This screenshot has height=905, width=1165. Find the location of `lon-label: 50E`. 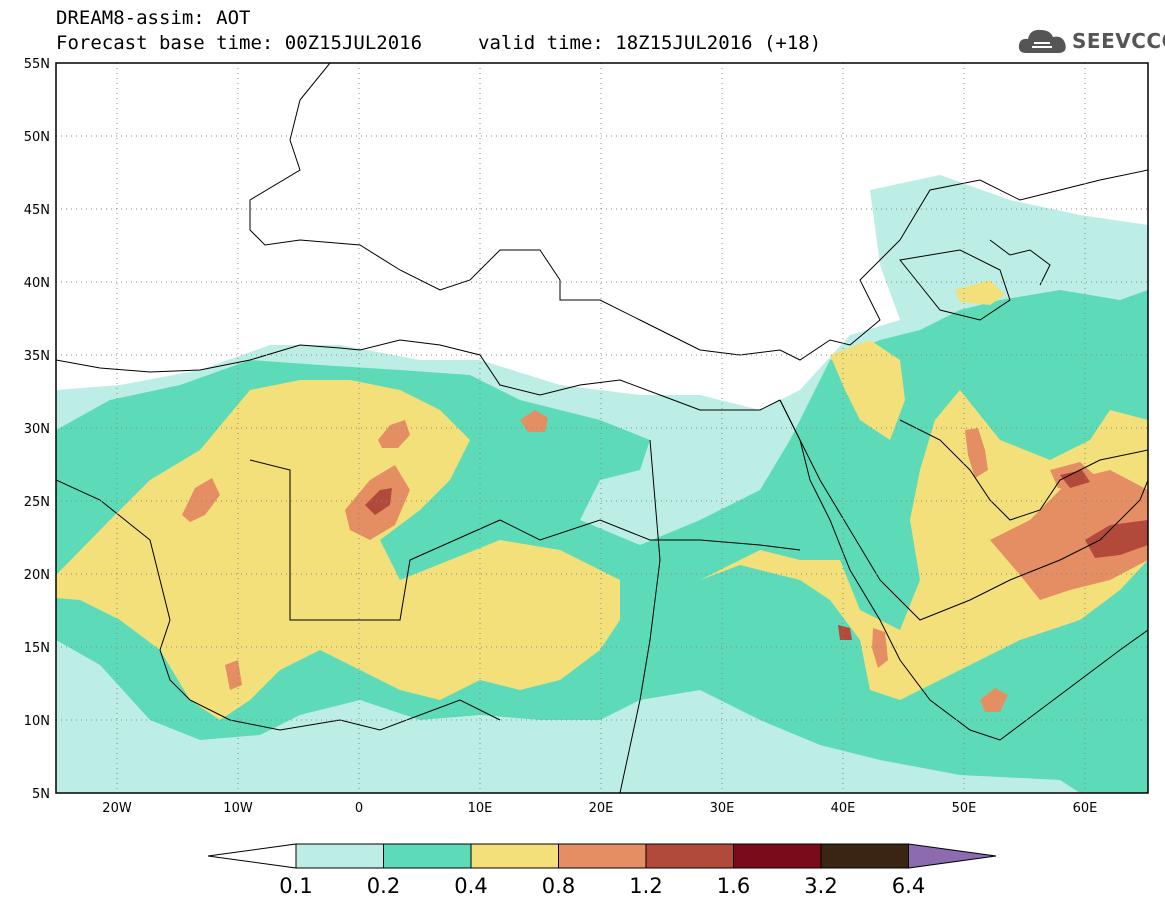

lon-label: 50E is located at coordinates (964, 808).